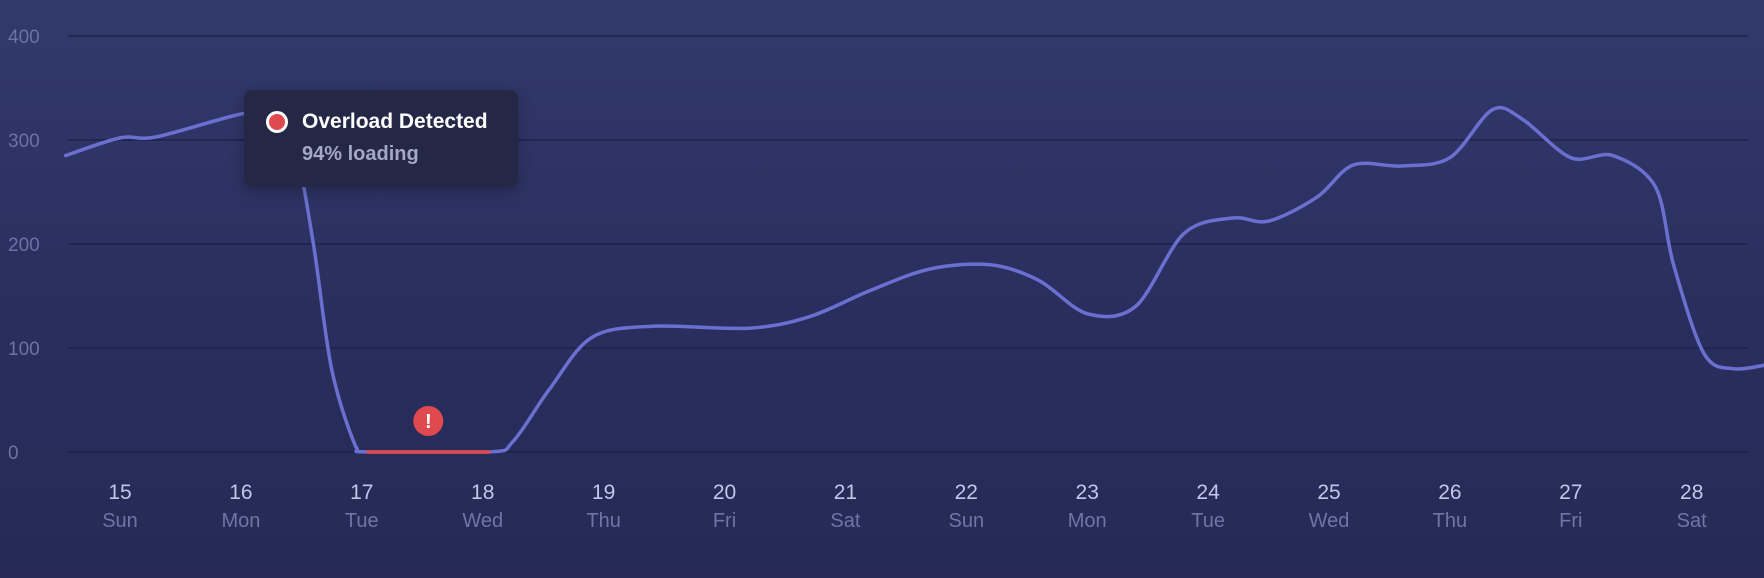 This screenshot has width=1764, height=578. I want to click on x-tick-day-label: 27, so click(1570, 492).